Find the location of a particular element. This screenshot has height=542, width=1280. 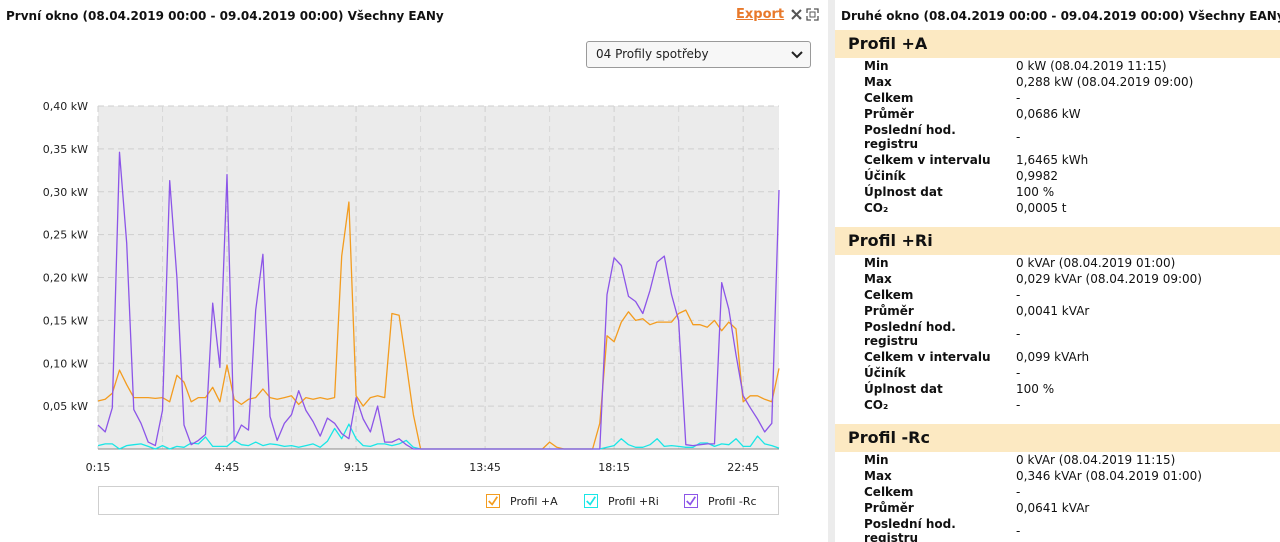

stat-value: 0,9982 is located at coordinates (1037, 176).